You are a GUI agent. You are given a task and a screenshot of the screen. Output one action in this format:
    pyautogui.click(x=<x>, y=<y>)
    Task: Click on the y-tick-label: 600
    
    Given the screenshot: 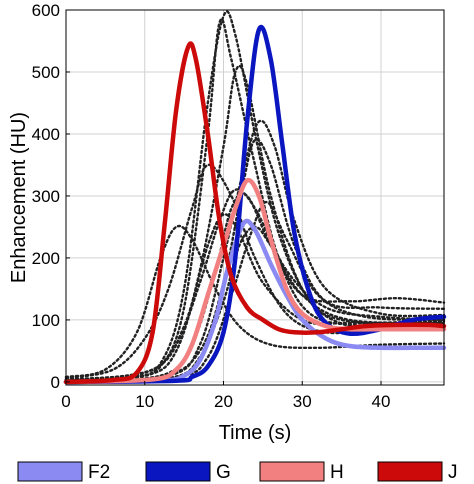 What is the action you would take?
    pyautogui.click(x=46, y=10)
    